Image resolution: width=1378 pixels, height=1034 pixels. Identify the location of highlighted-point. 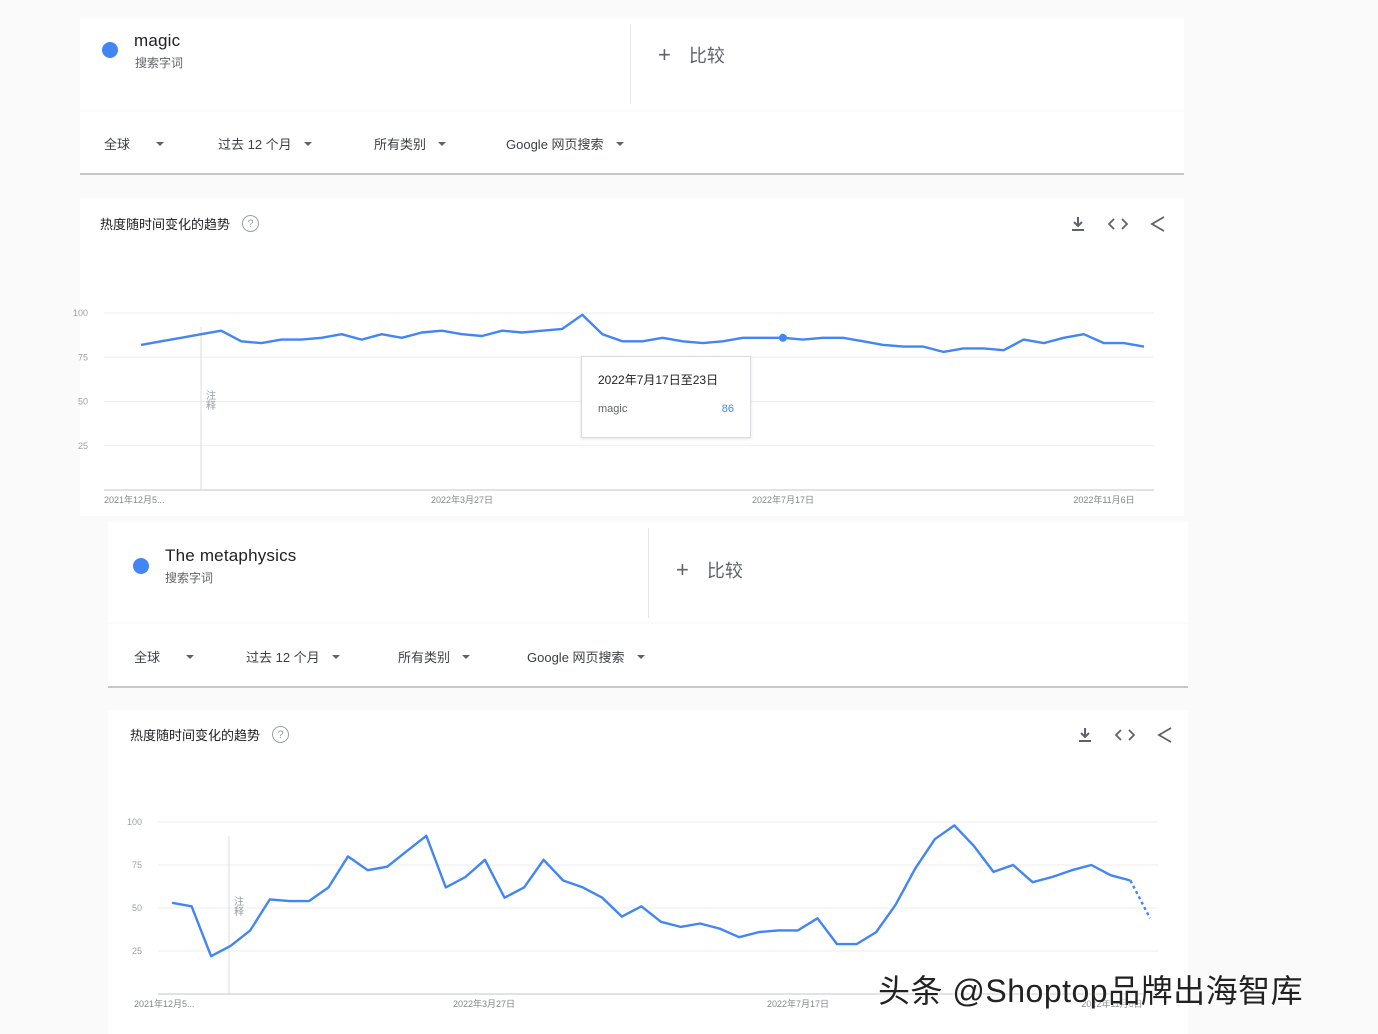
(782, 337).